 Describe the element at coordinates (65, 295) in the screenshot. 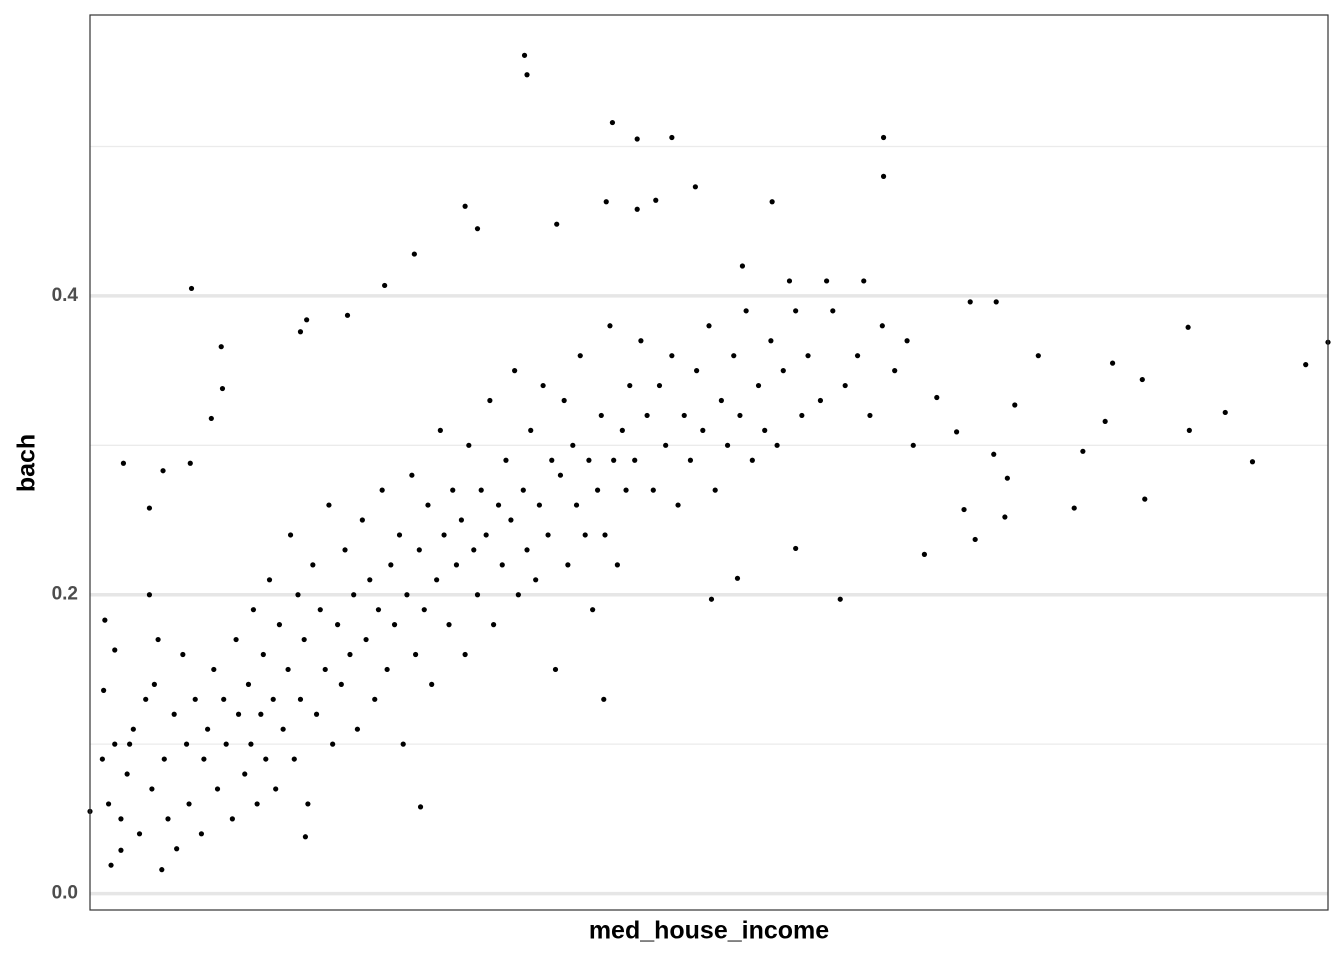

I see `y-tick-label: 0.4` at that location.